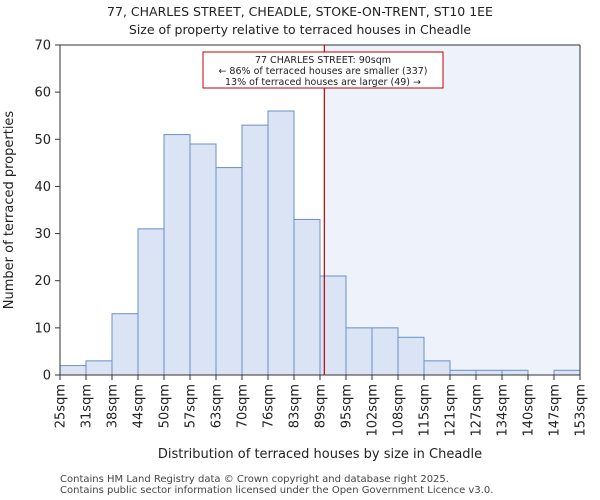  Describe the element at coordinates (87, 406) in the screenshot. I see `x-tick-label: 31sqm` at that location.